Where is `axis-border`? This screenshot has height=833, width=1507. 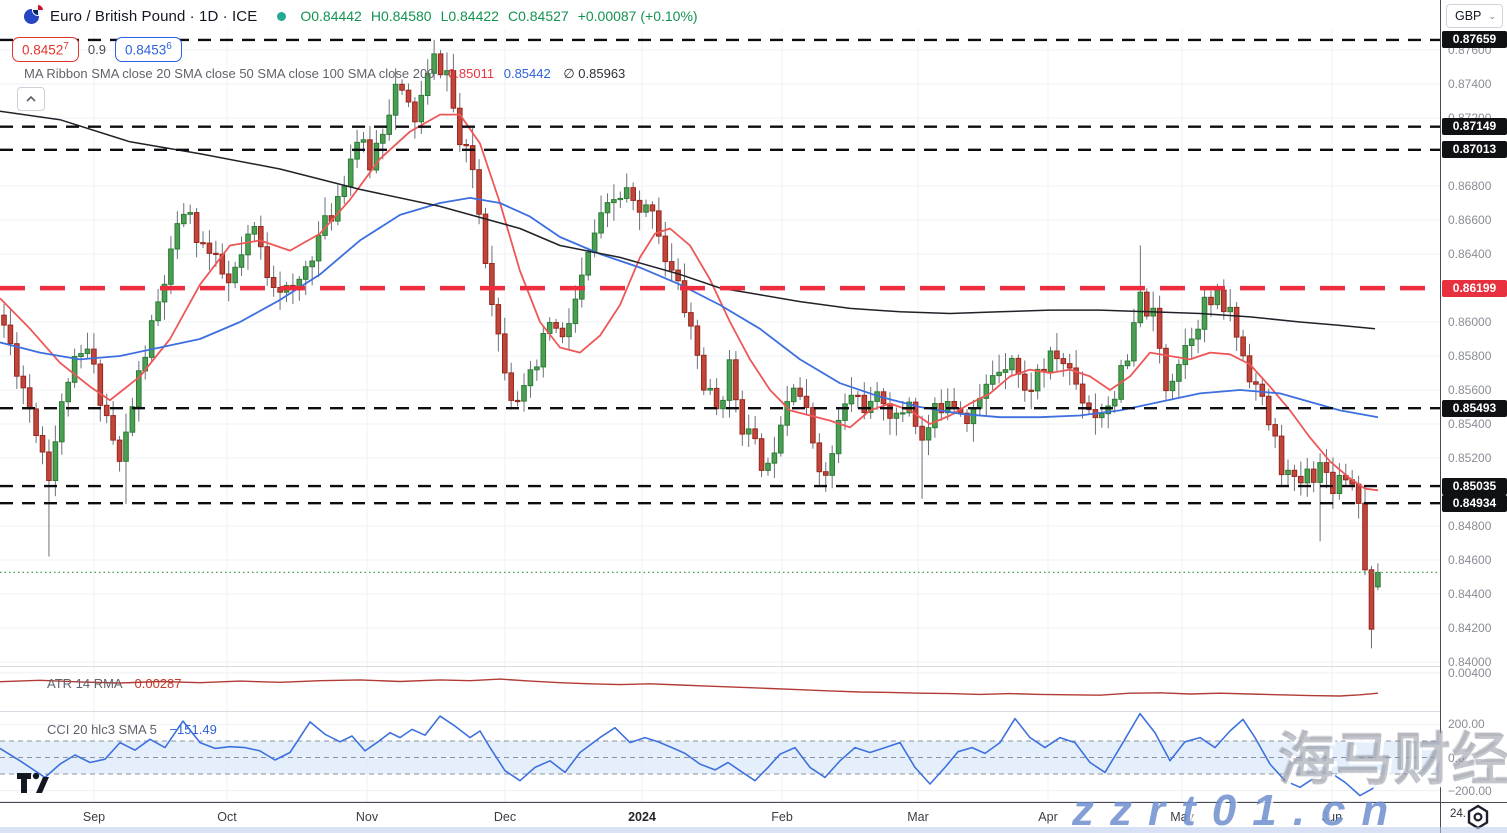 axis-border is located at coordinates (1474, 802).